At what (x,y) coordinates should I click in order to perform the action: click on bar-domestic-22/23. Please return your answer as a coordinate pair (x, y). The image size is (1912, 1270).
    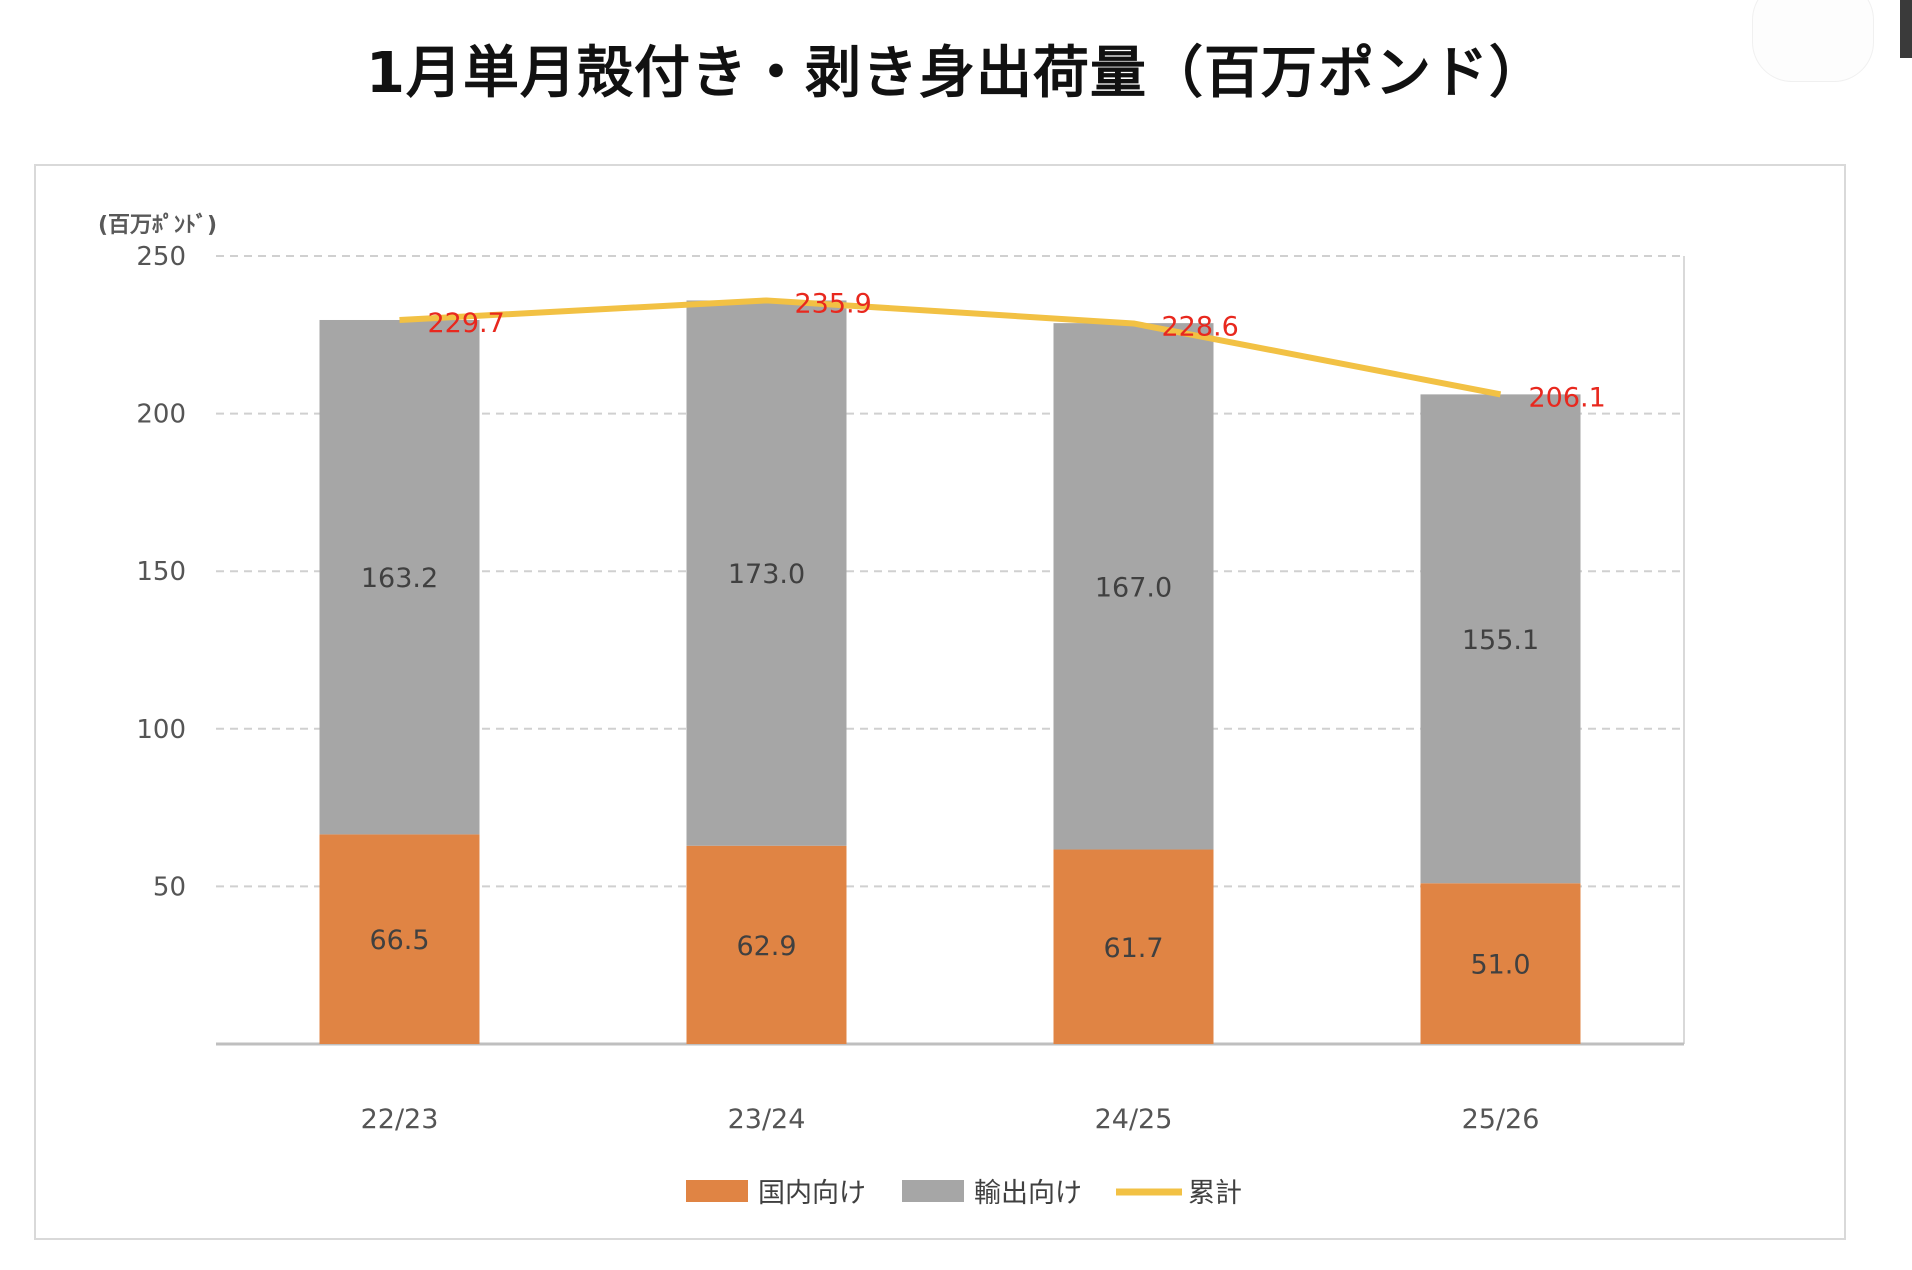
    Looking at the image, I should click on (399, 939).